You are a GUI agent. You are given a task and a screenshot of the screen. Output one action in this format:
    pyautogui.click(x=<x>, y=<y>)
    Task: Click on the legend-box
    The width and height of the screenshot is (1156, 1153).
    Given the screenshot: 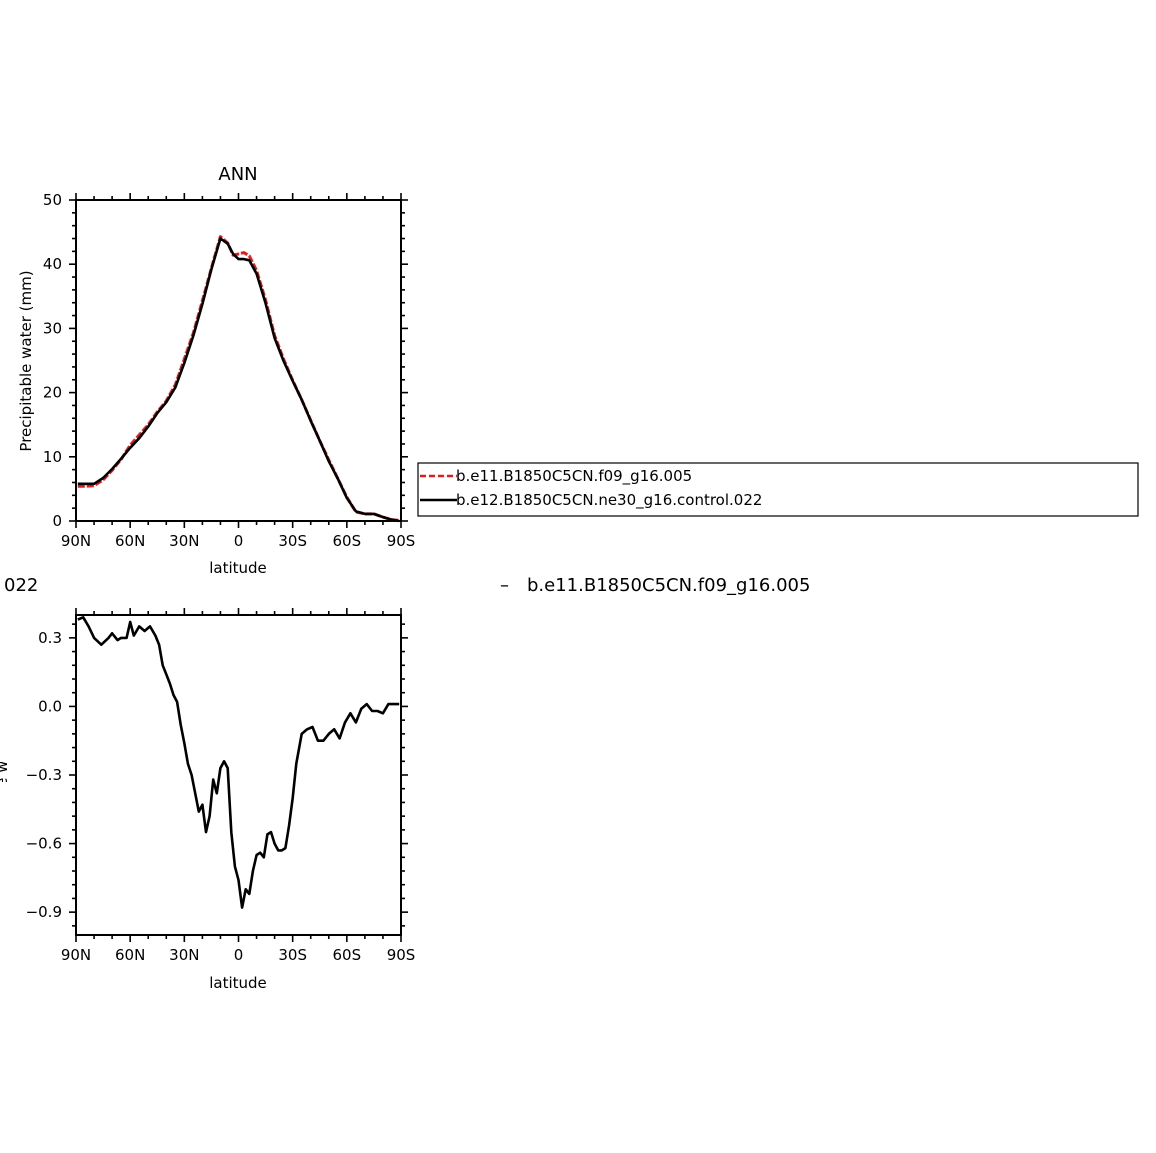 What is the action you would take?
    pyautogui.click(x=778, y=489)
    